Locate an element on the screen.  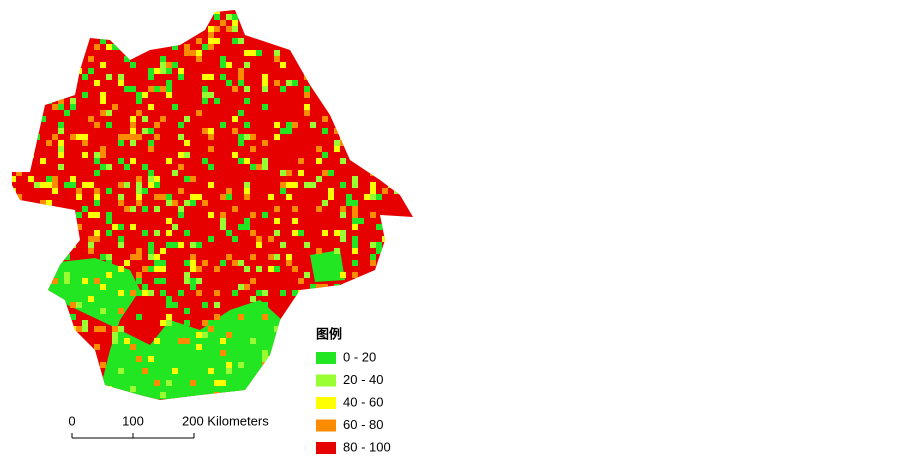
scale-label: 0 is located at coordinates (71, 420).